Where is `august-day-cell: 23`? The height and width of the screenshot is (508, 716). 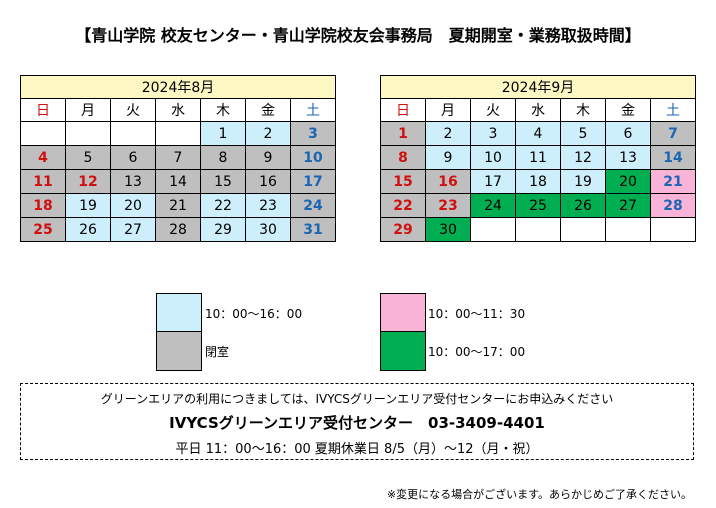
august-day-cell: 23 is located at coordinates (268, 205).